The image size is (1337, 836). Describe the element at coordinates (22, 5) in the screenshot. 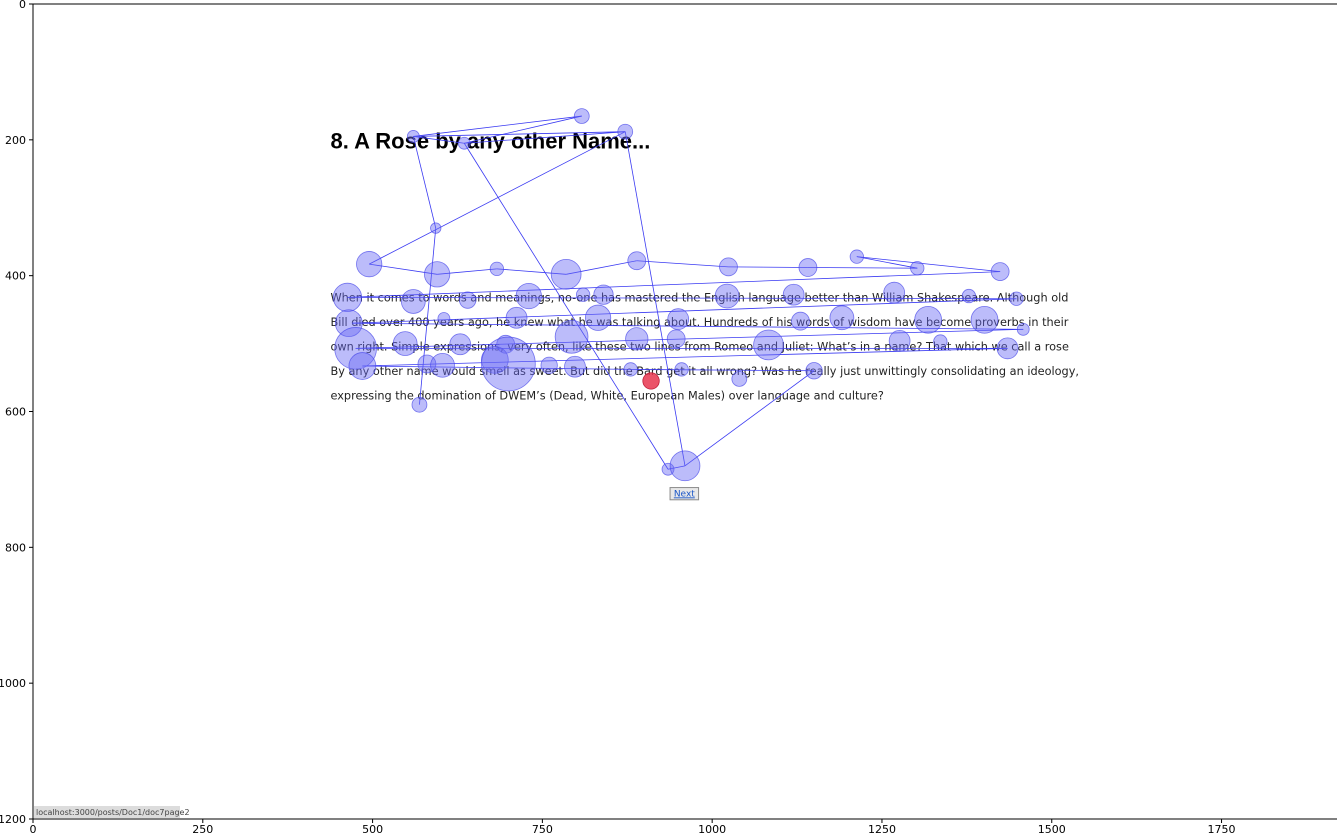

I see `y-tick-label: 0` at that location.